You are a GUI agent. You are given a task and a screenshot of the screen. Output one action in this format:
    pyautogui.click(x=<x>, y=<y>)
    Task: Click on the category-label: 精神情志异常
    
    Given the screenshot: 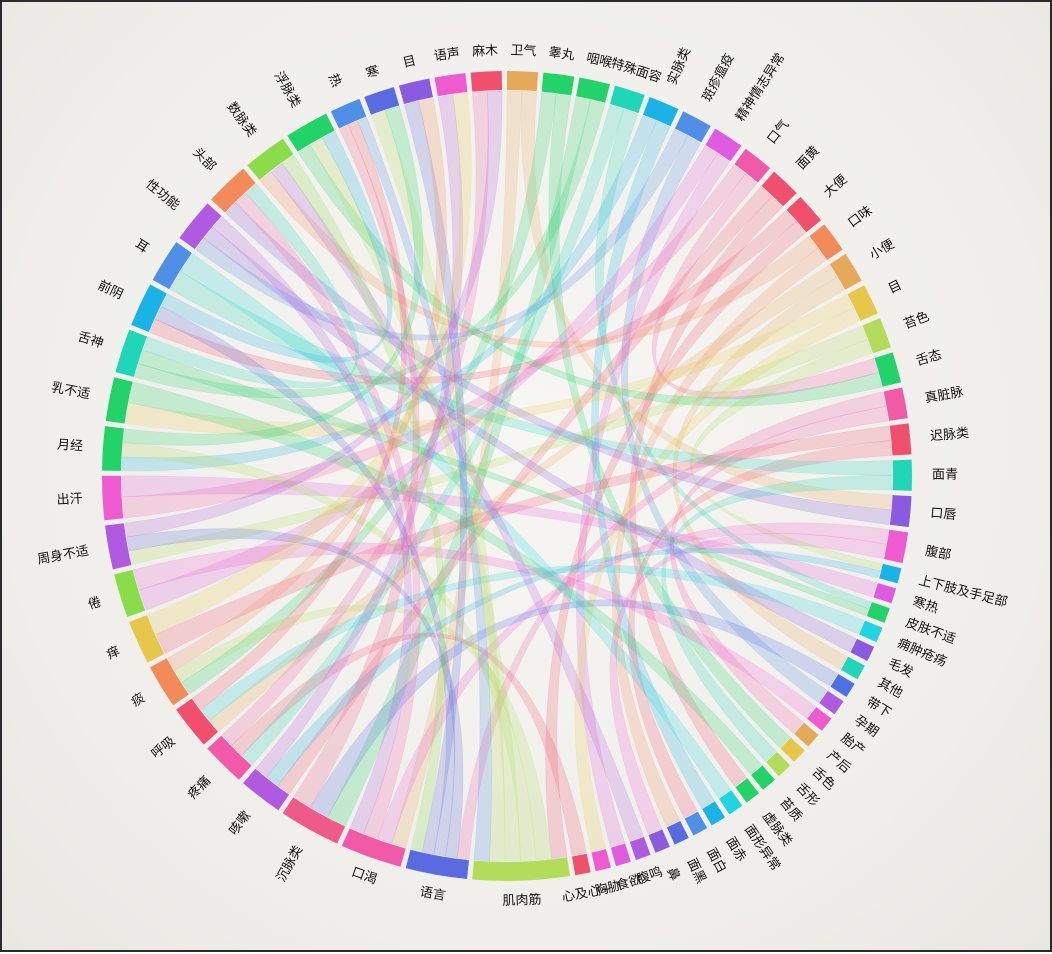 What is the action you would take?
    pyautogui.click(x=760, y=88)
    